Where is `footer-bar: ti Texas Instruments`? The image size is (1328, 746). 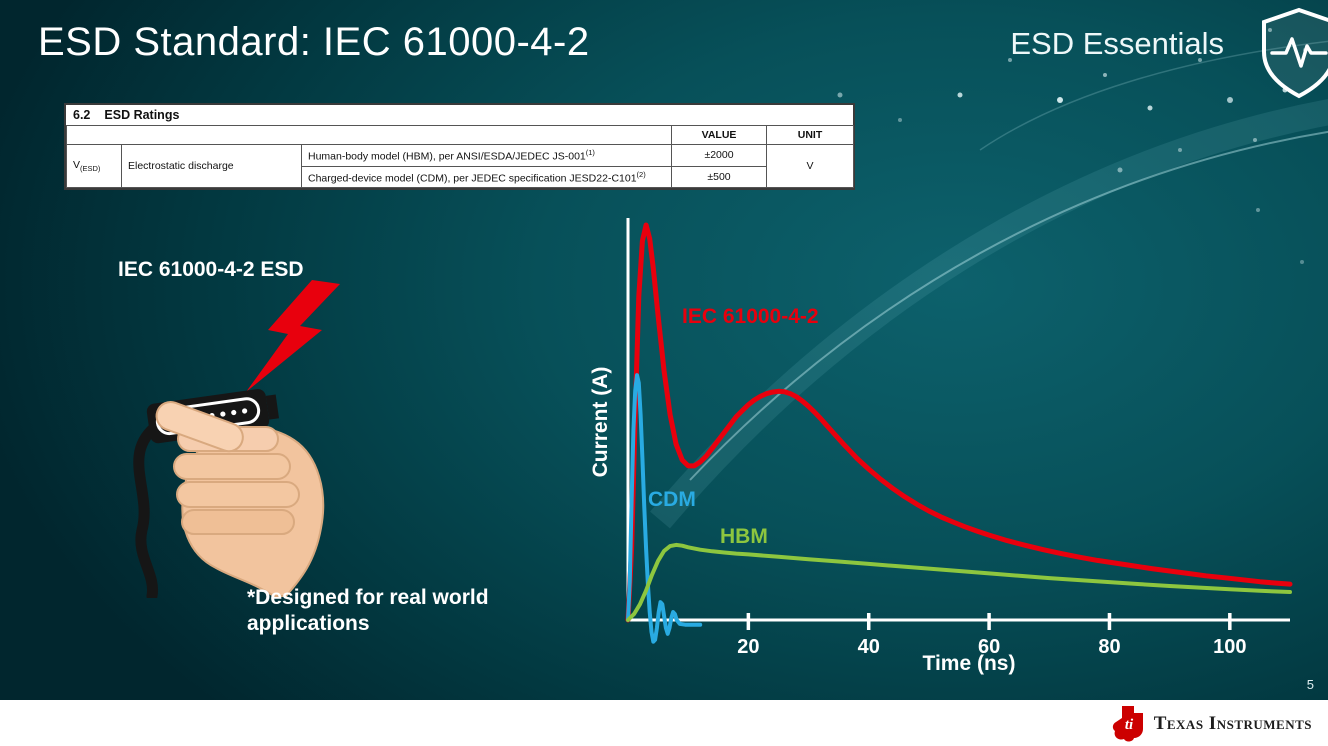 footer-bar: ti Texas Instruments is located at coordinates (664, 723).